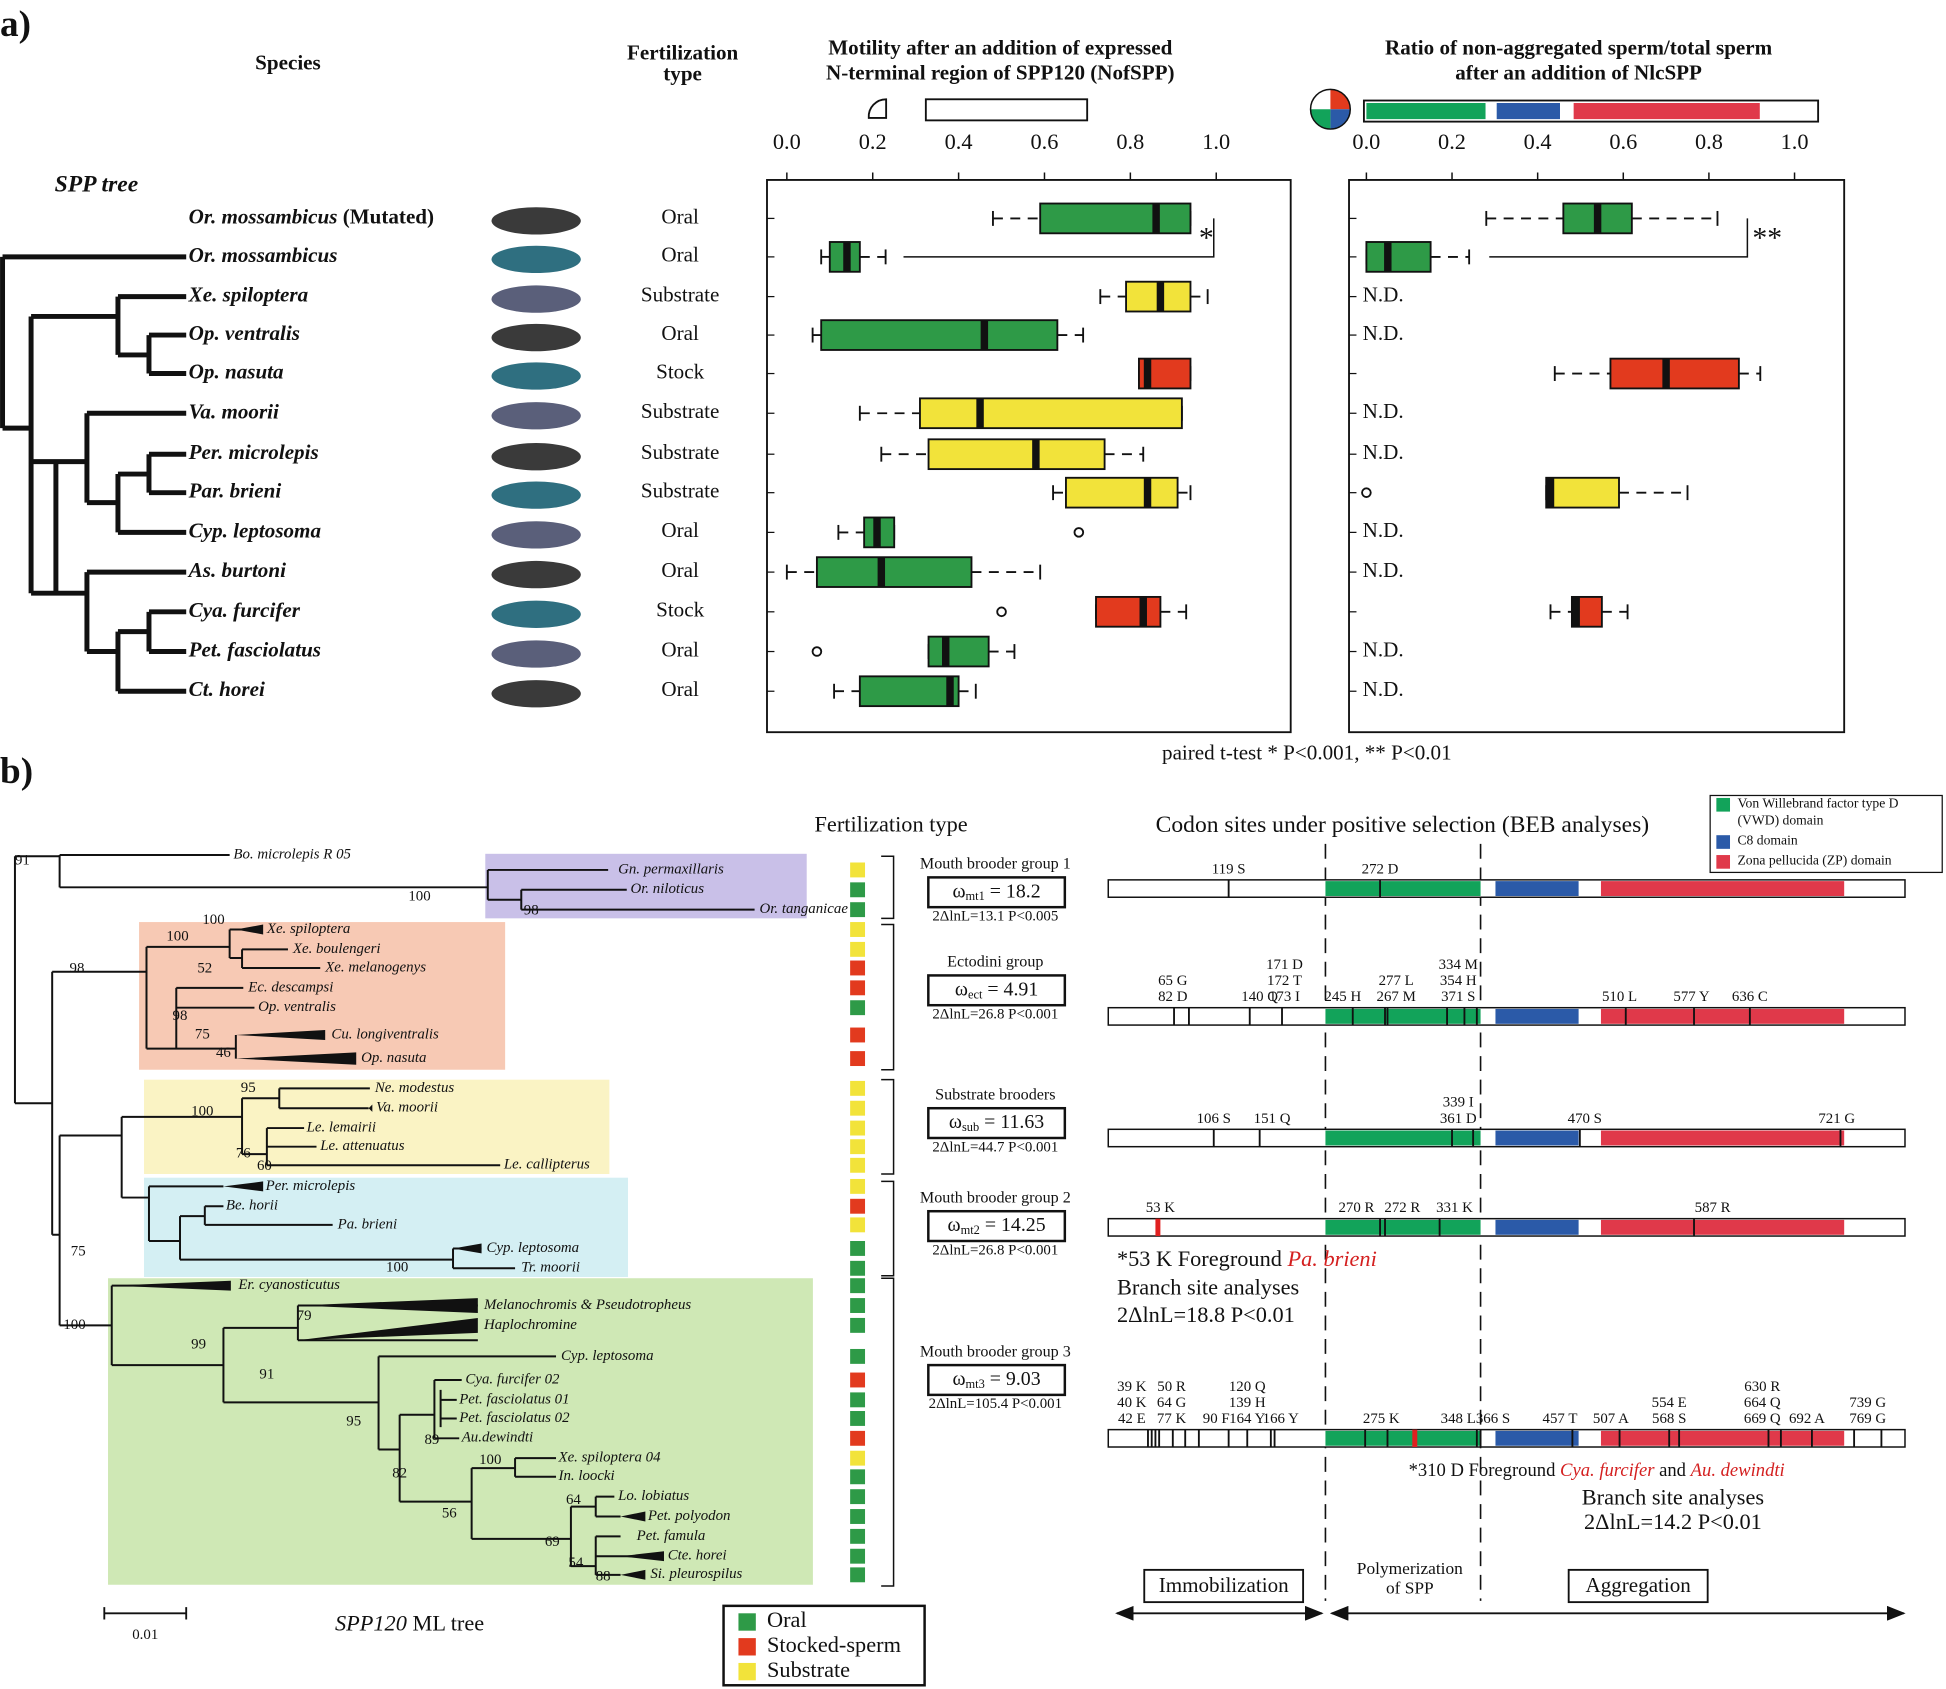 The height and width of the screenshot is (1689, 1946). I want to click on bootstrap: 64, so click(573, 1500).